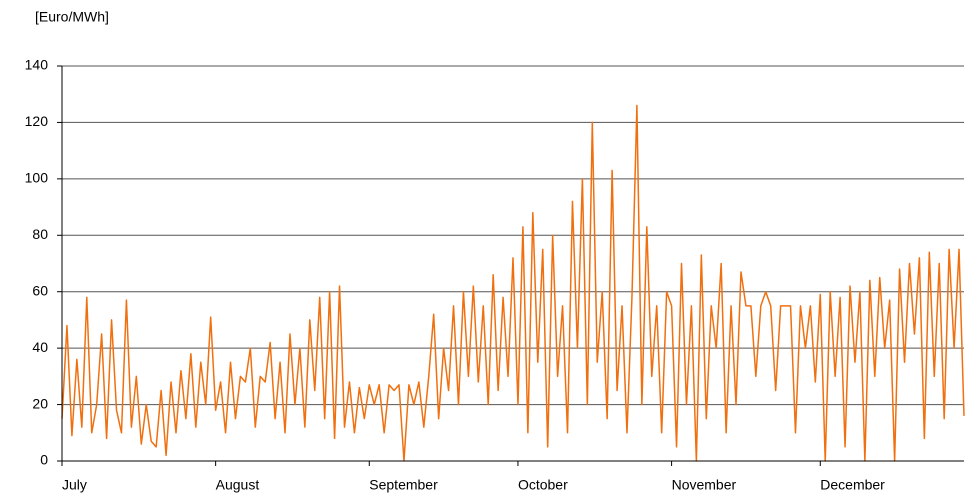  Describe the element at coordinates (37, 178) in the screenshot. I see `y-tick-label: 100` at that location.